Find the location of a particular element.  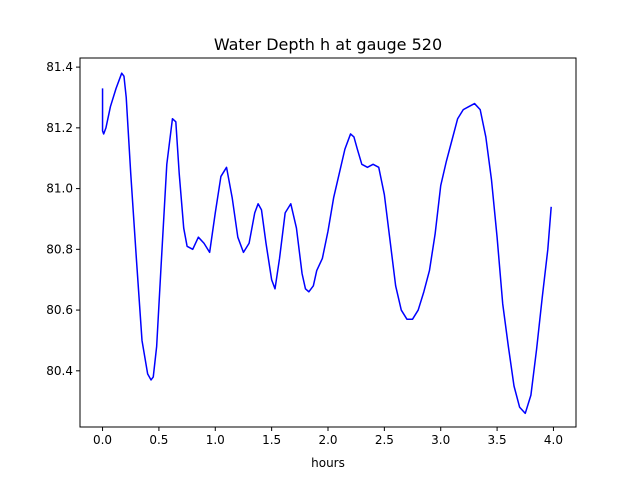

x-tick-label: 0.0 is located at coordinates (102, 440).